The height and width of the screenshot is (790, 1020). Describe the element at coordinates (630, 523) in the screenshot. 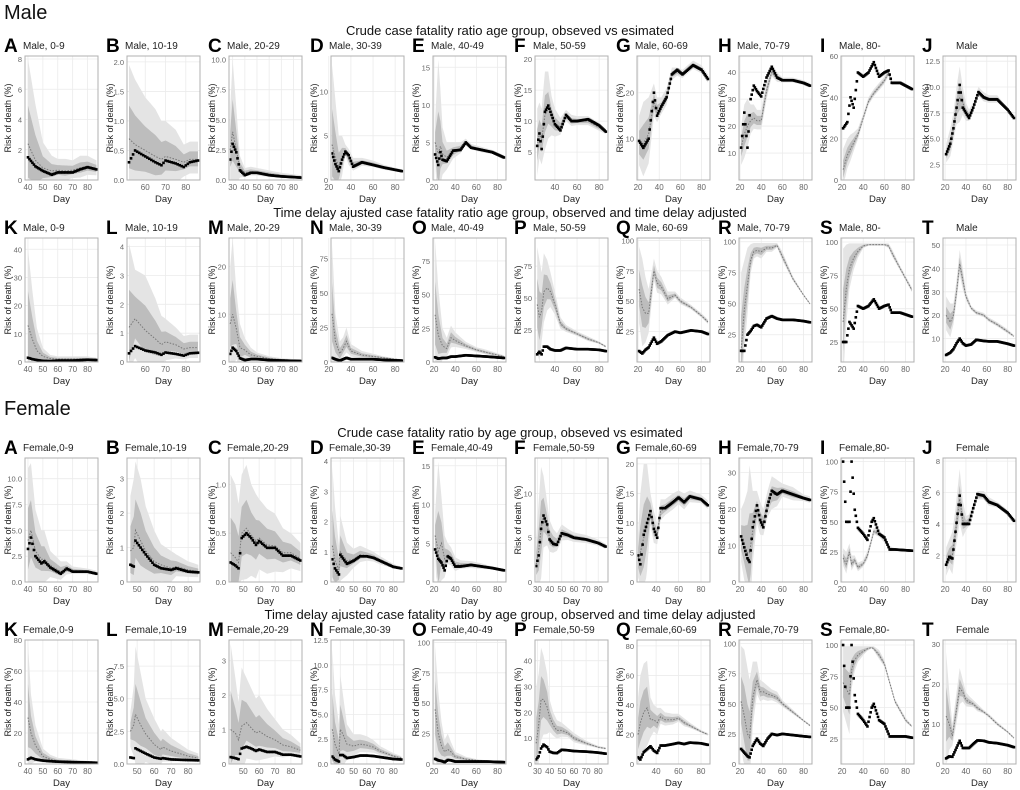

I see `y-tick-label: 10` at that location.